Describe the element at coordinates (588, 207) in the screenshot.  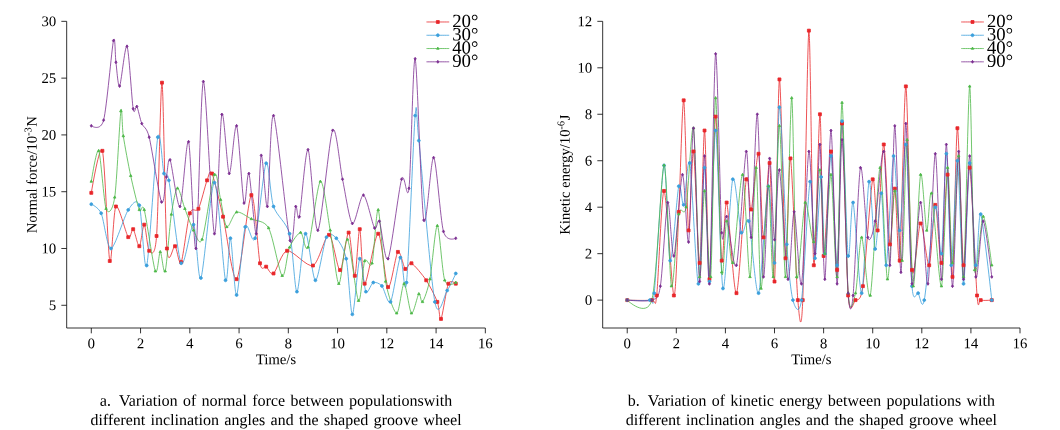
I see `y-tick-label: 4` at that location.